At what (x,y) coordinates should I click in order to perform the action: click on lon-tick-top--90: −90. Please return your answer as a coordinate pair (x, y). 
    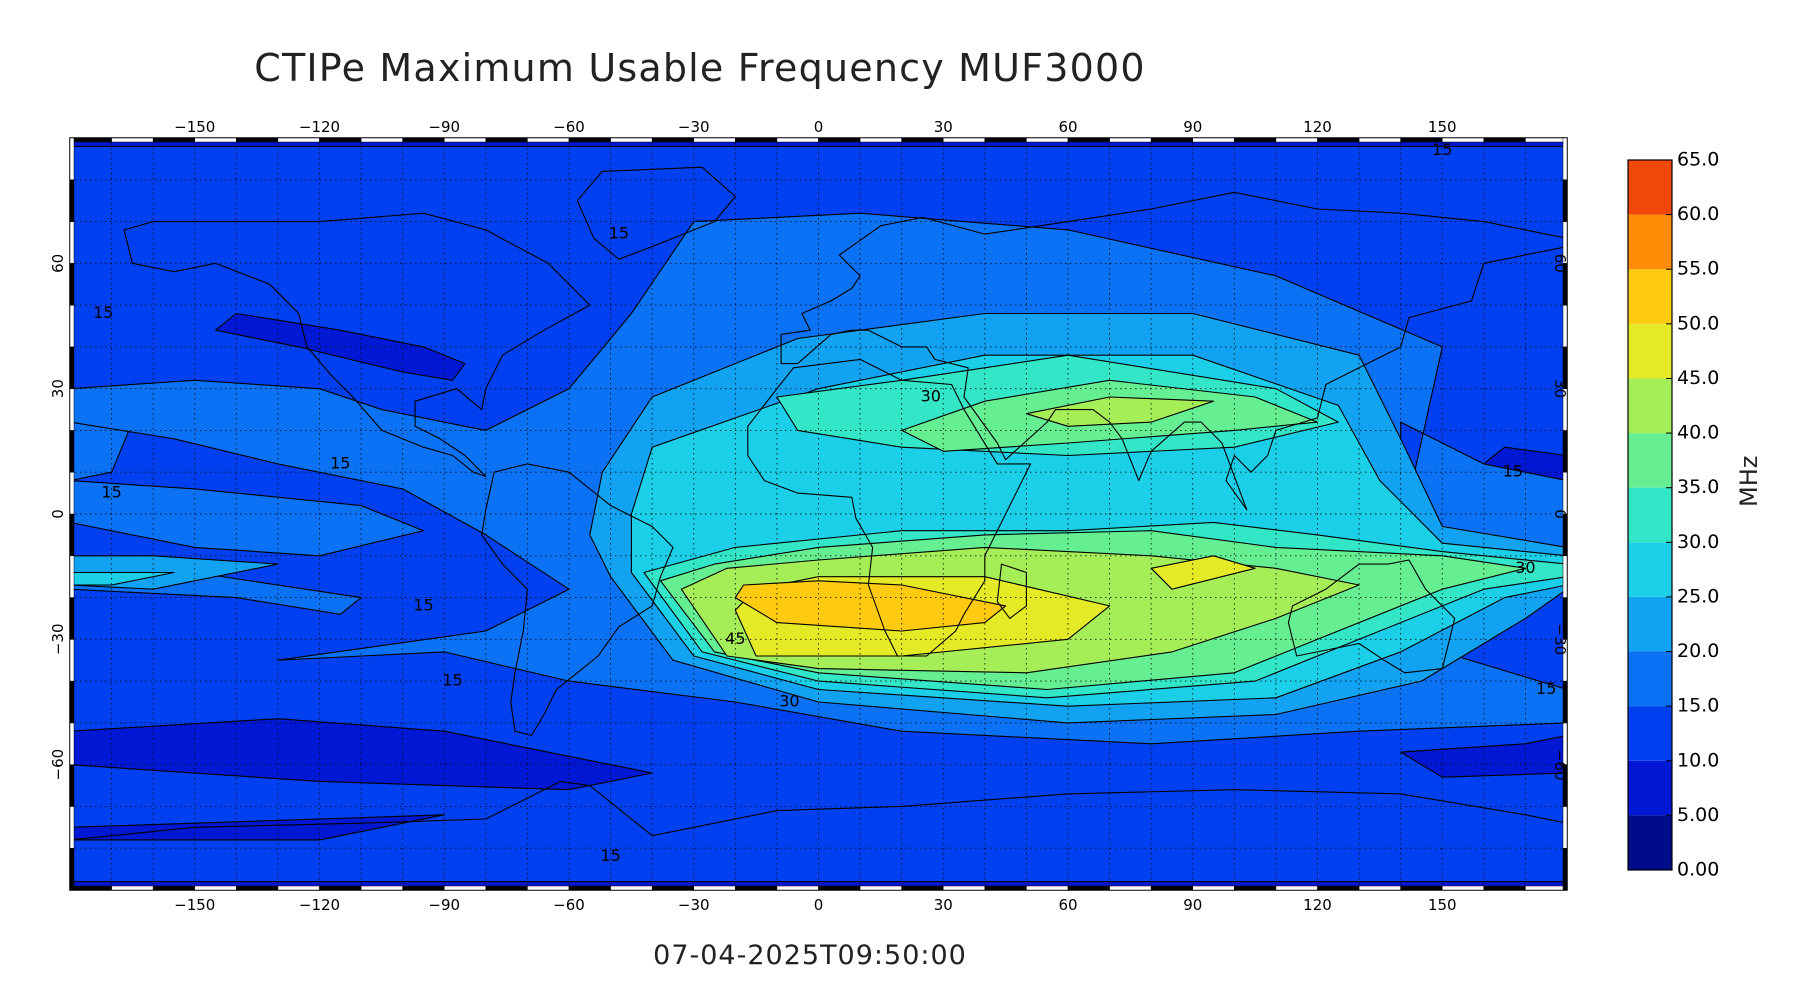
    Looking at the image, I should click on (444, 127).